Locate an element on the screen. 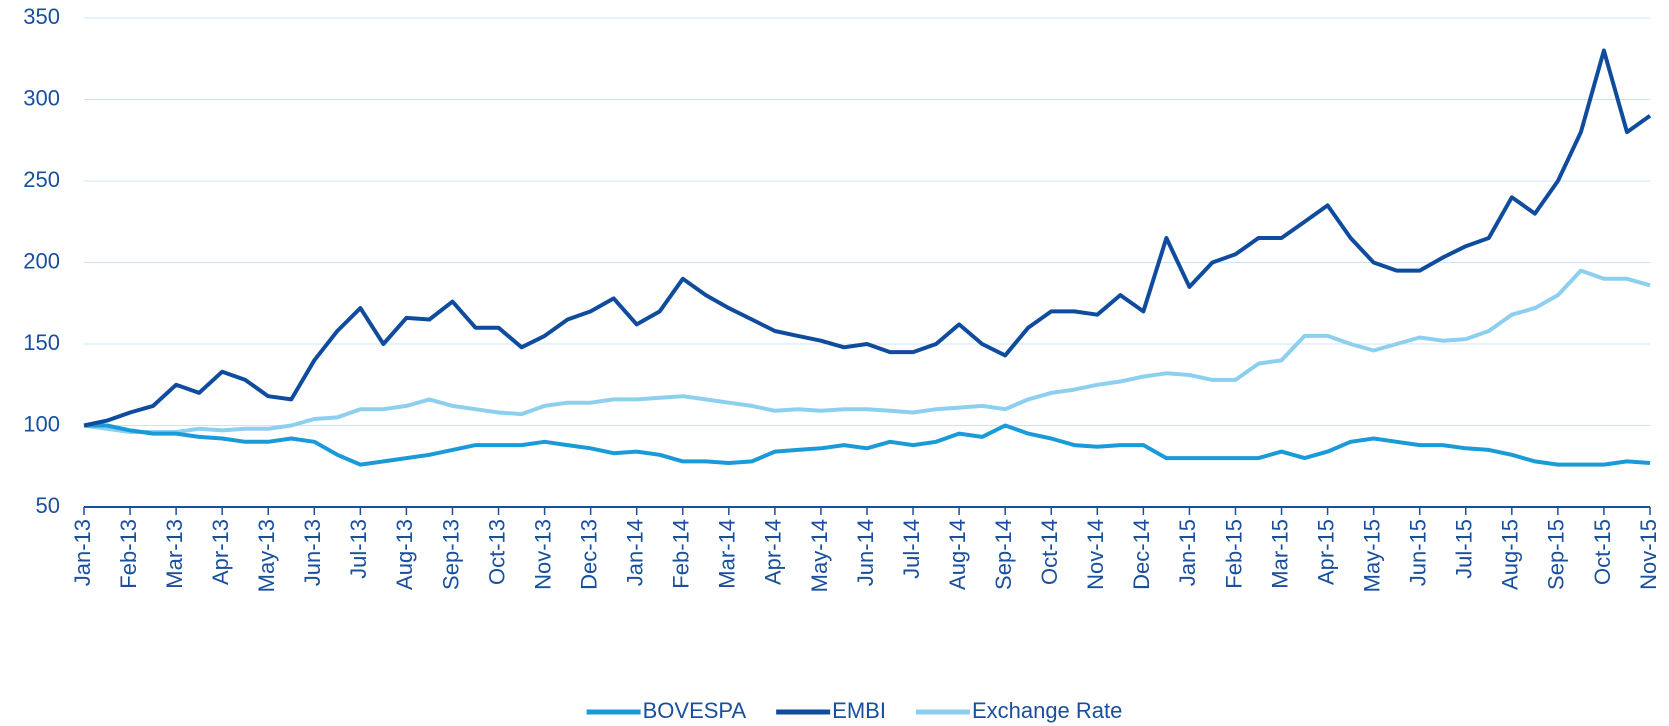  x-tick-label: Aug-15 is located at coordinates (1510, 554).